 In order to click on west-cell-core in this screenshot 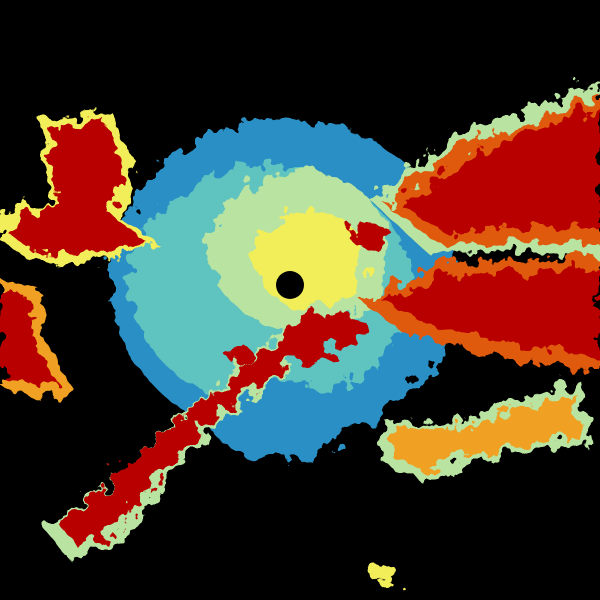, I will do `click(27, 337)`.